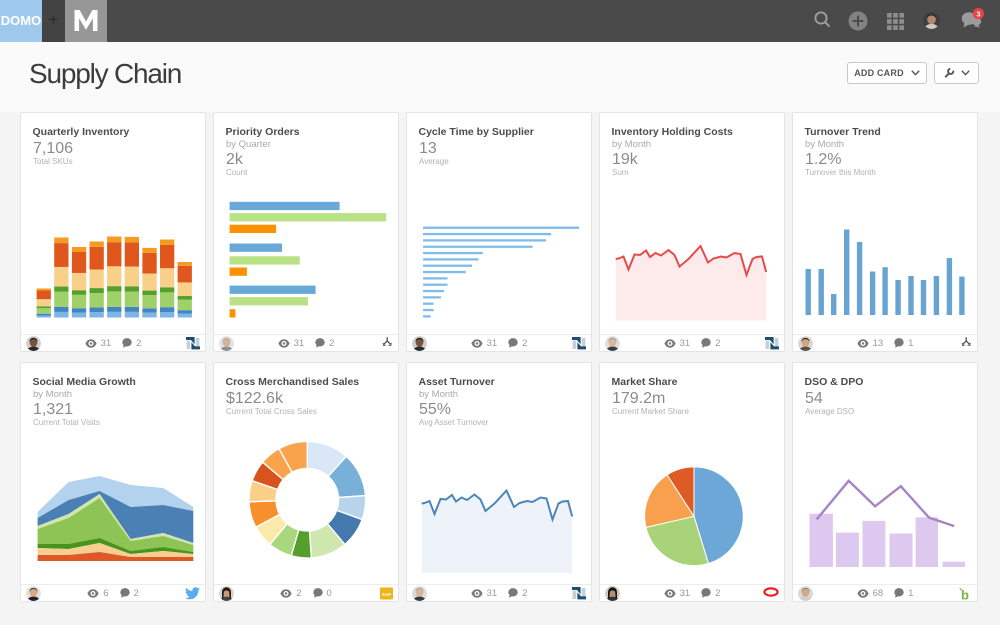 Image resolution: width=1000 pixels, height=625 pixels. What do you see at coordinates (978, 13) in the screenshot?
I see `svg-text: 3` at bounding box center [978, 13].